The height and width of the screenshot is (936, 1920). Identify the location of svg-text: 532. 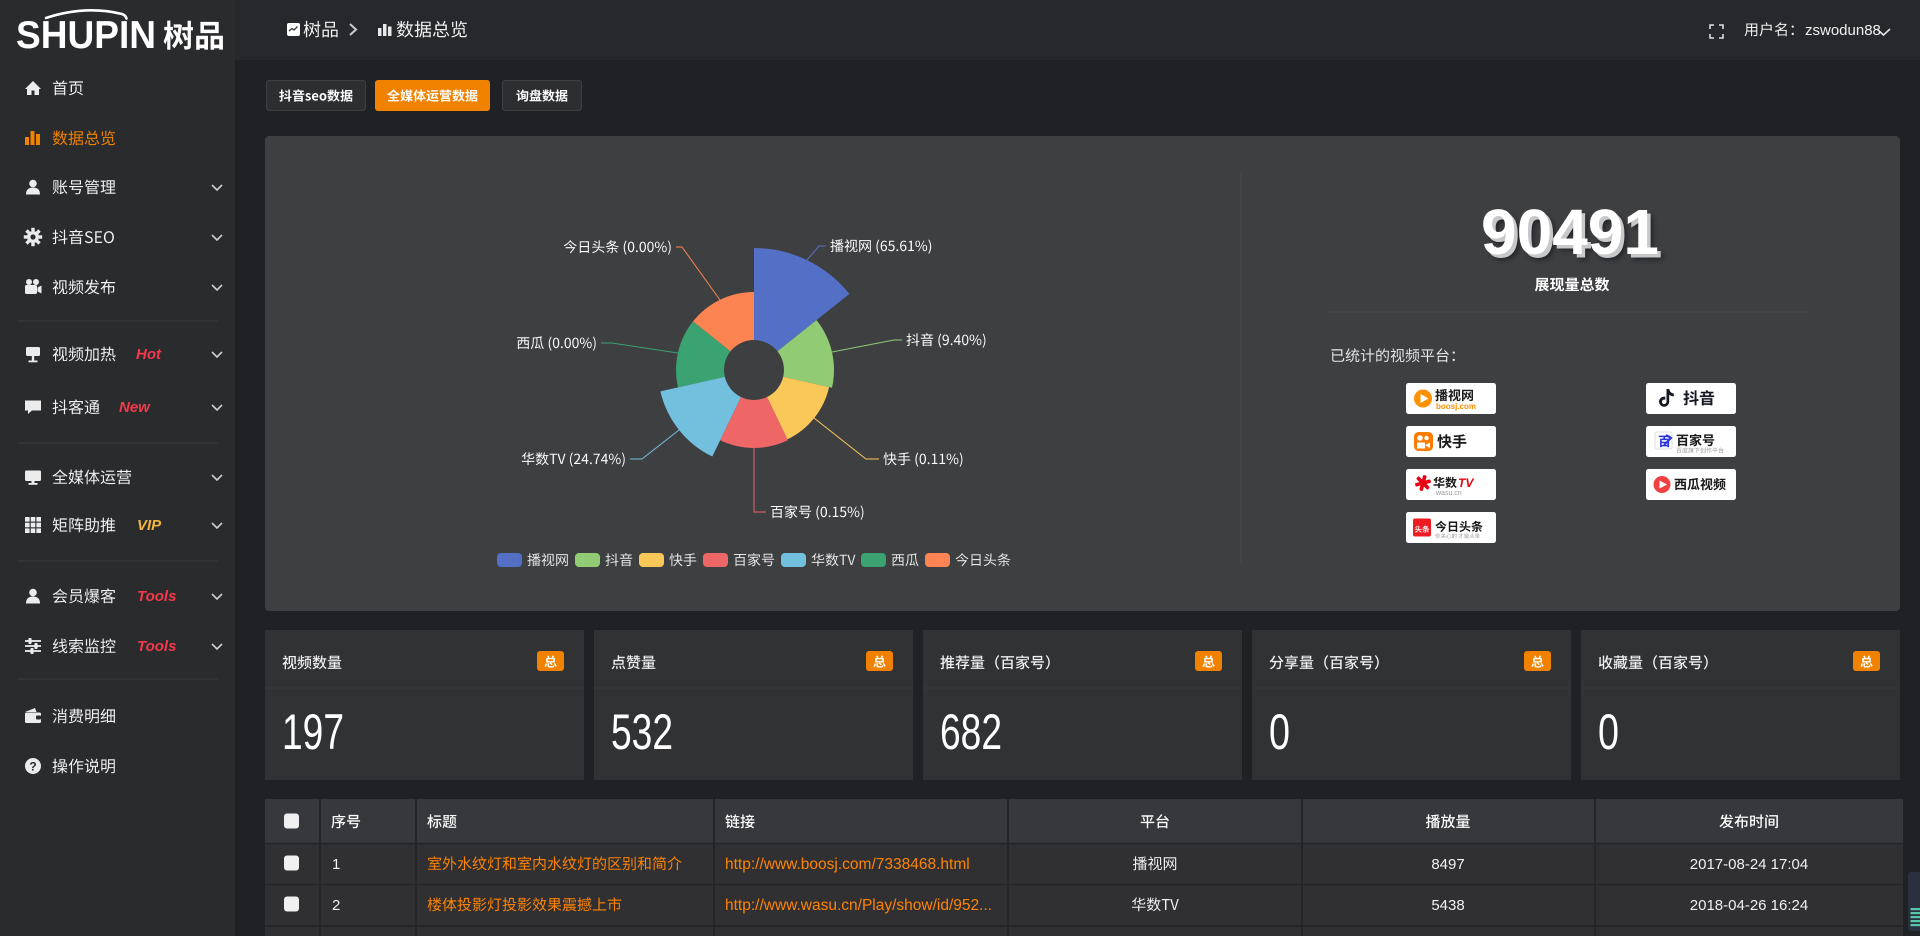
(642, 732).